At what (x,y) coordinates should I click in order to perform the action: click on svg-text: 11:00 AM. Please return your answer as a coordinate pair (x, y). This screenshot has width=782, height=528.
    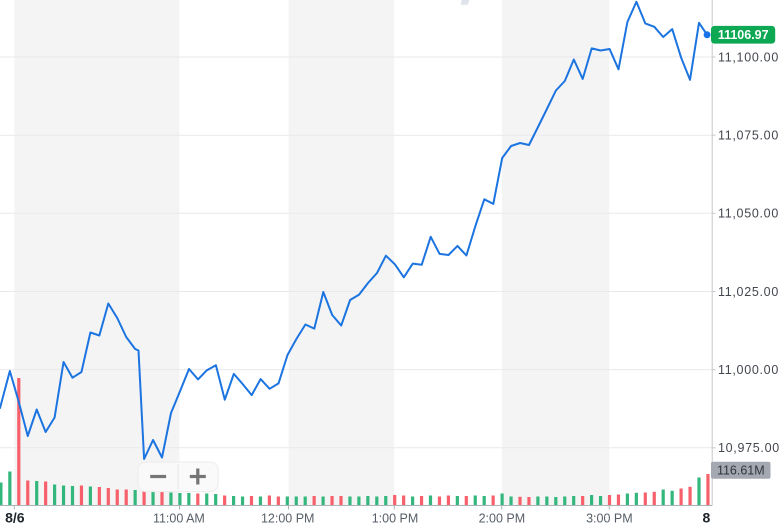
    Looking at the image, I should click on (179, 519).